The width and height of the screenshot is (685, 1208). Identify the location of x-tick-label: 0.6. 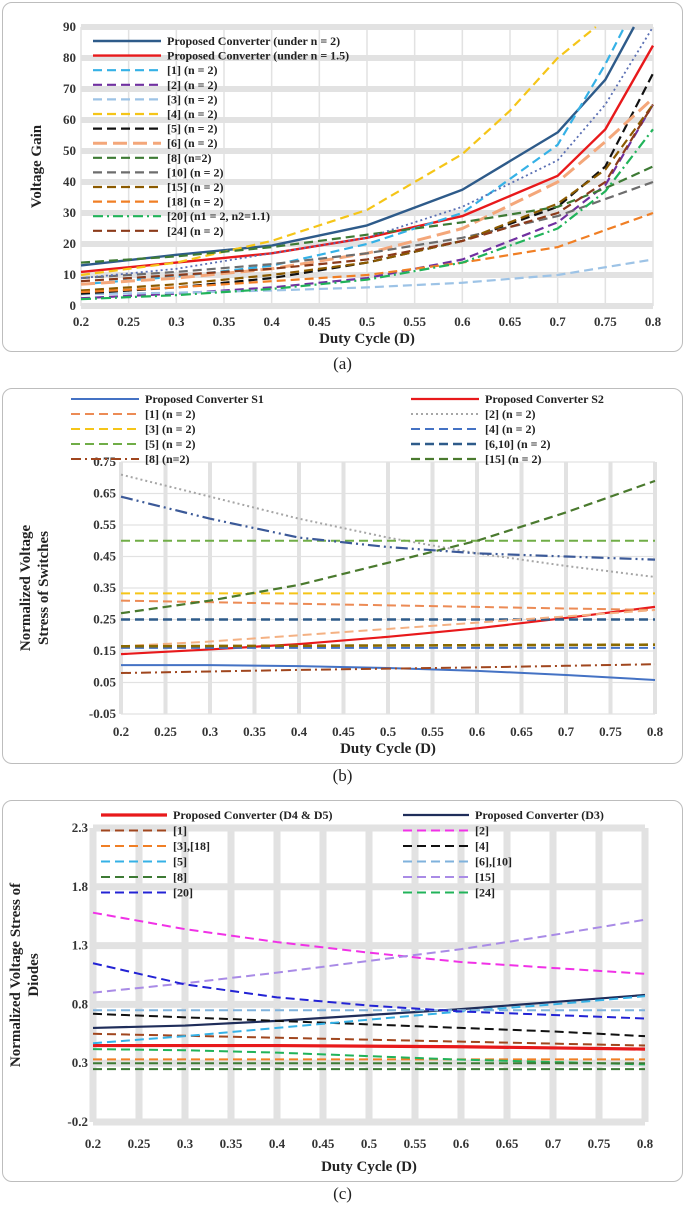
(462, 321).